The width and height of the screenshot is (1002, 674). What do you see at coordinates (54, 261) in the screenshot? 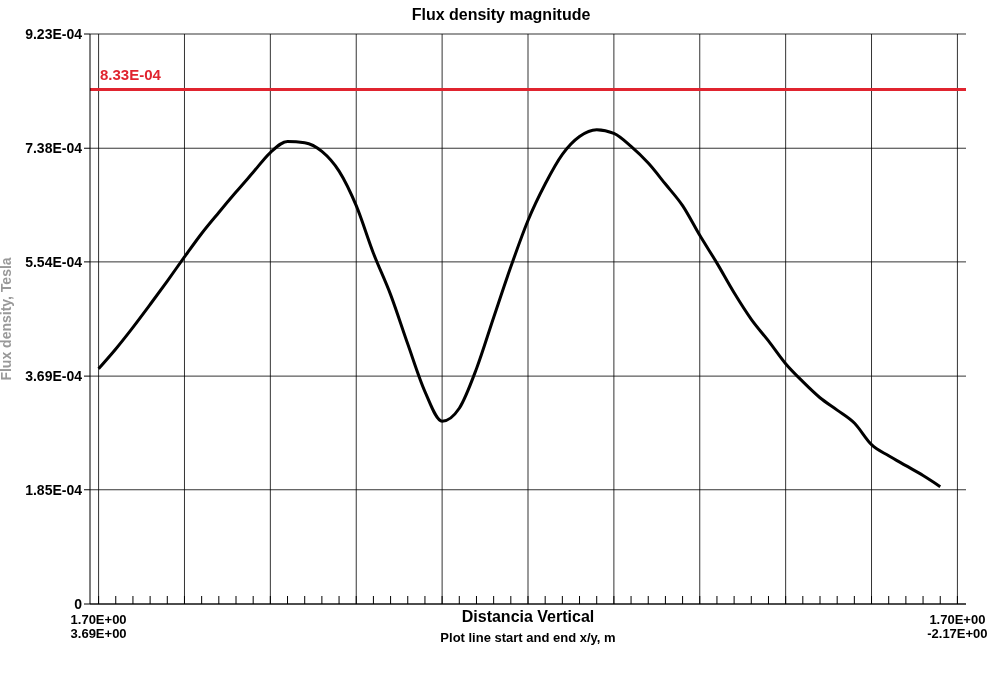
I see `y-tick-label: 5.54E-04` at bounding box center [54, 261].